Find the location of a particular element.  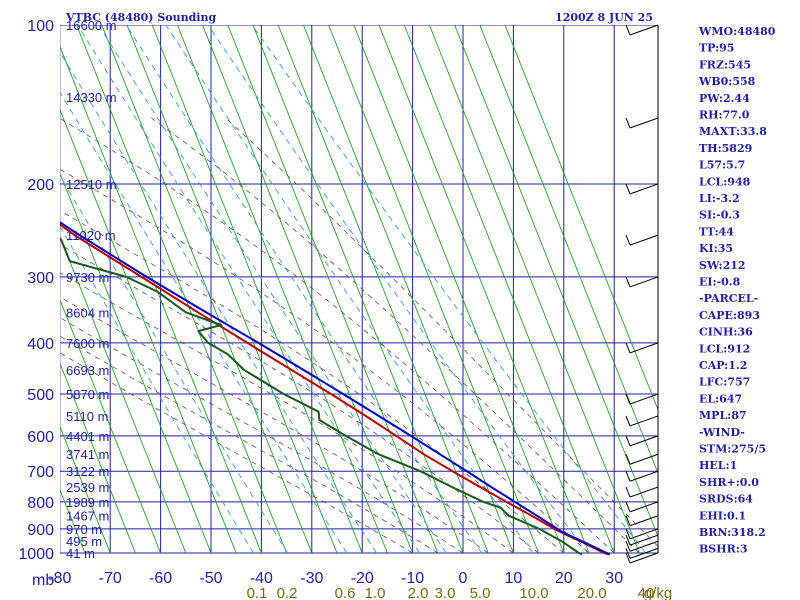

height-label: 14330 m is located at coordinates (91, 97).